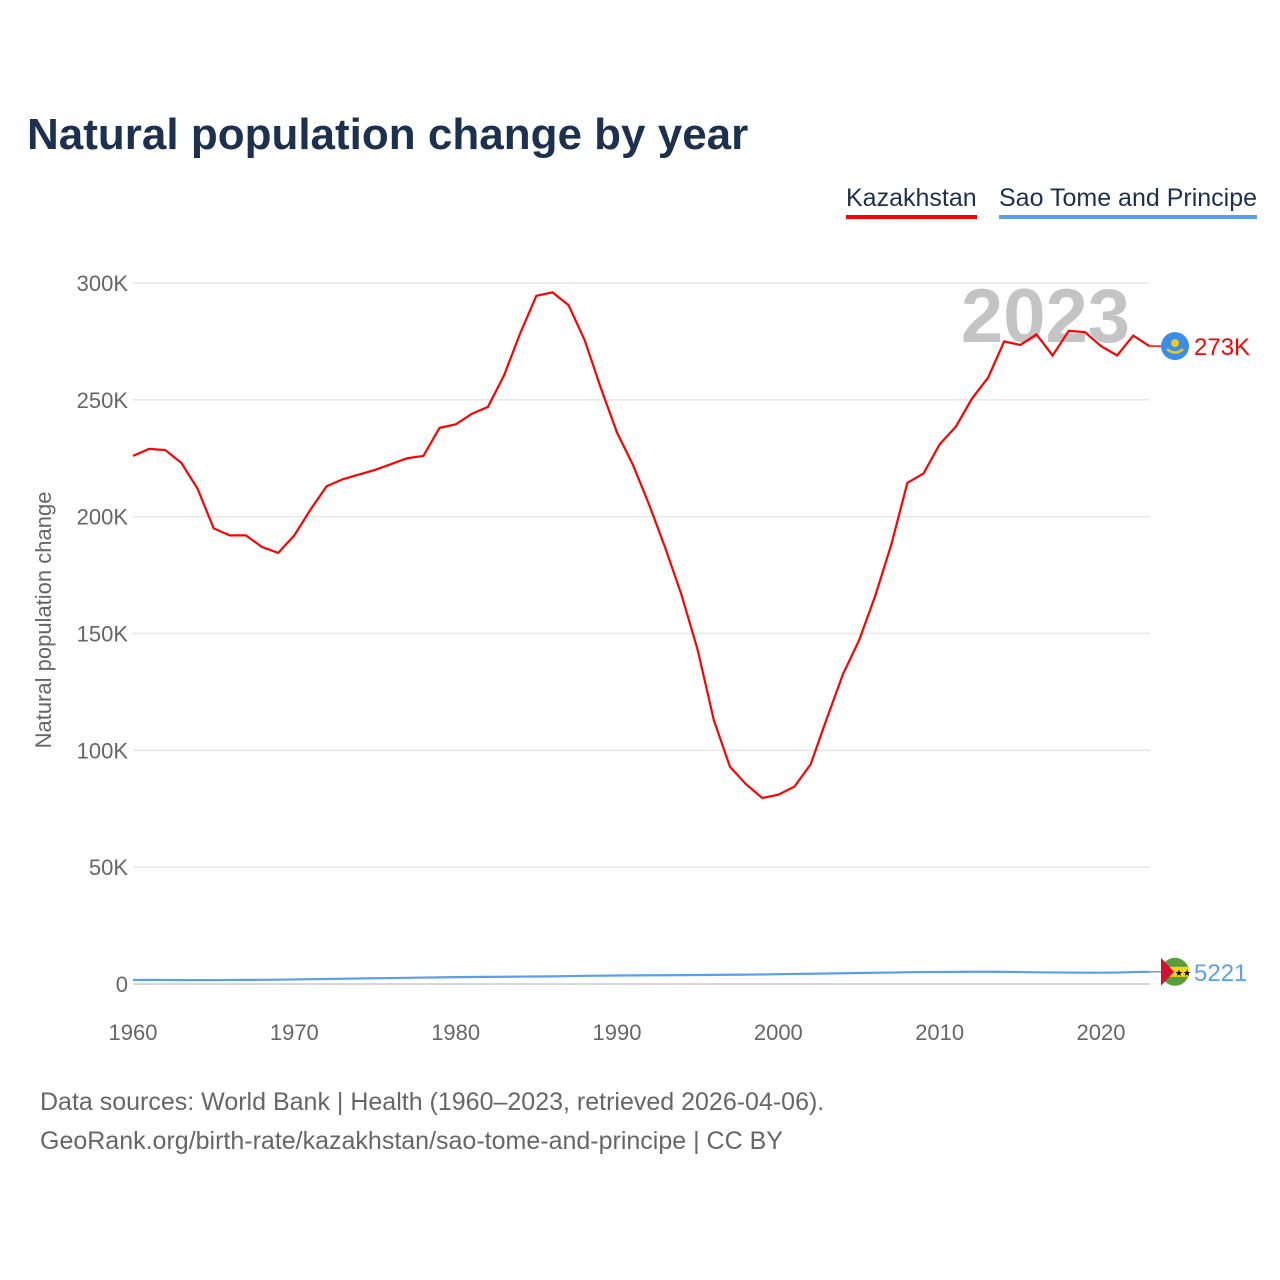  What do you see at coordinates (122, 984) in the screenshot?
I see `y-tick-label: 0` at bounding box center [122, 984].